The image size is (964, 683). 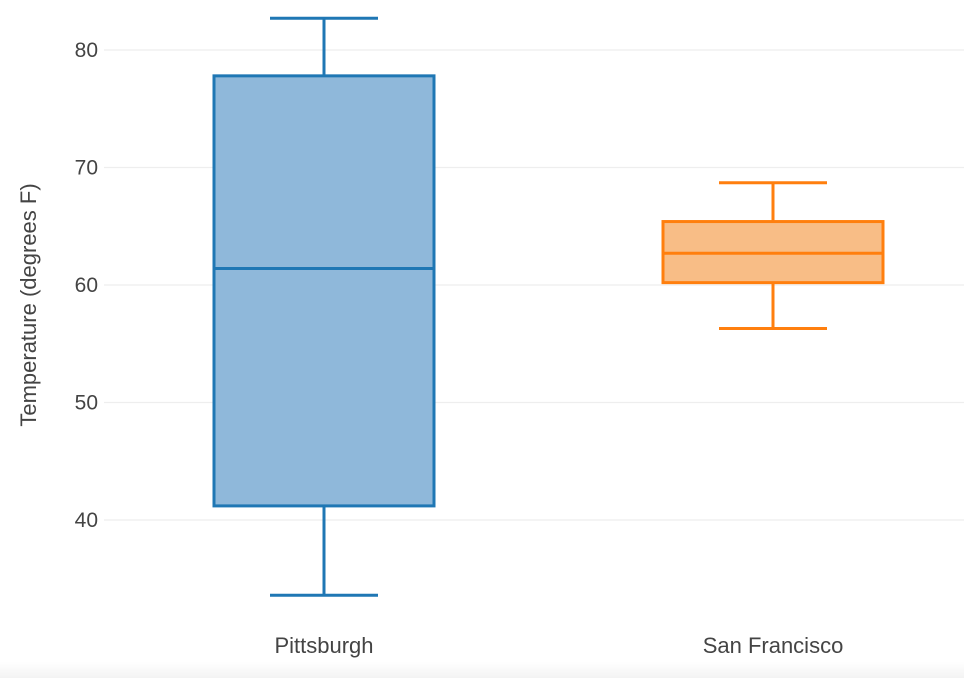 I want to click on x-category-label-pittsburgh: Pittsburgh, so click(x=323, y=645).